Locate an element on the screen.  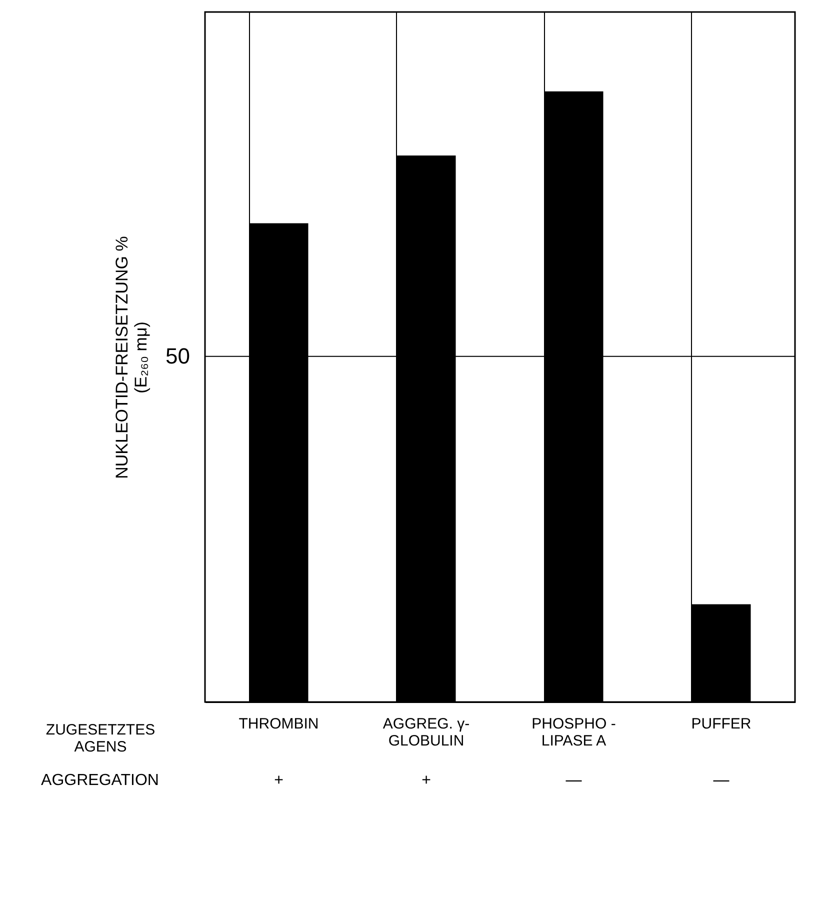
x-tick-label: PHOSPHO - LIPASE A is located at coordinates (574, 733).